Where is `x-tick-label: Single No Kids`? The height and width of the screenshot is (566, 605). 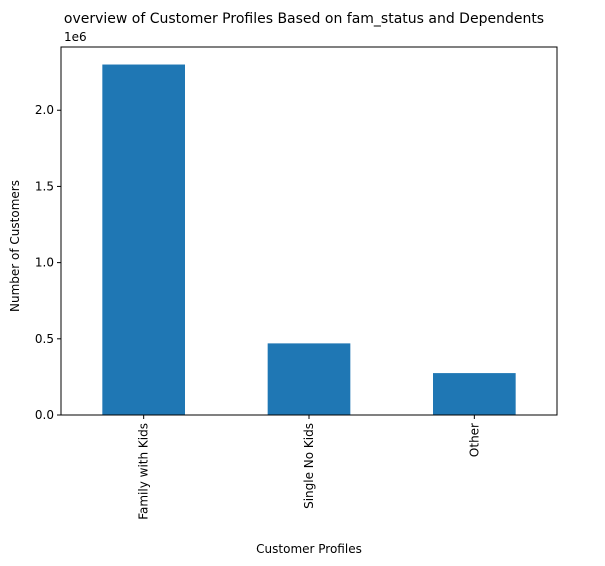
x-tick-label: Single No Kids is located at coordinates (309, 466).